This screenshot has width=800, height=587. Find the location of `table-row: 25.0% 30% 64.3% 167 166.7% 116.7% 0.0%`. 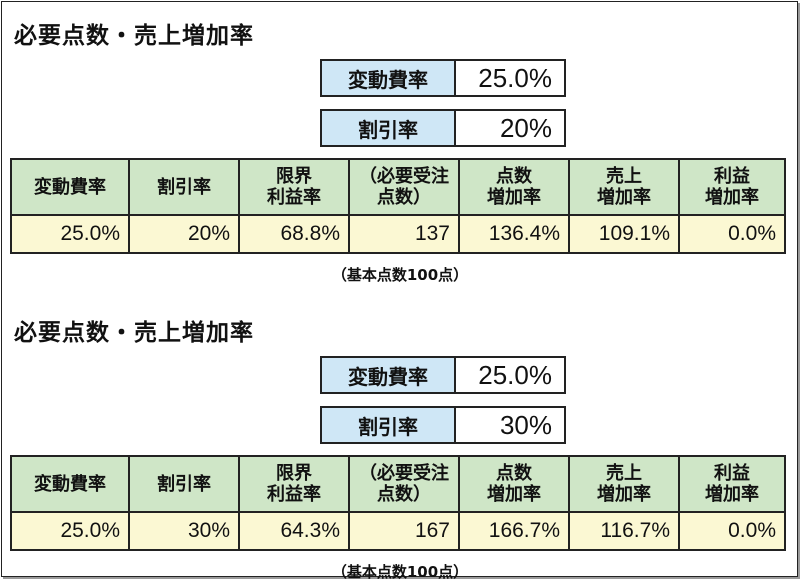

table-row: 25.0% 30% 64.3% 167 166.7% 116.7% 0.0% is located at coordinates (398, 531).